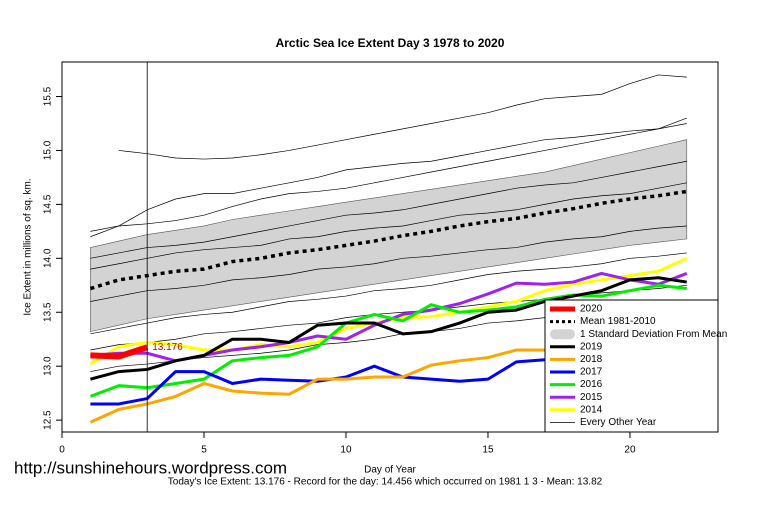  What do you see at coordinates (48, 312) in the screenshot?
I see `y-tick-label: 13.5` at bounding box center [48, 312].